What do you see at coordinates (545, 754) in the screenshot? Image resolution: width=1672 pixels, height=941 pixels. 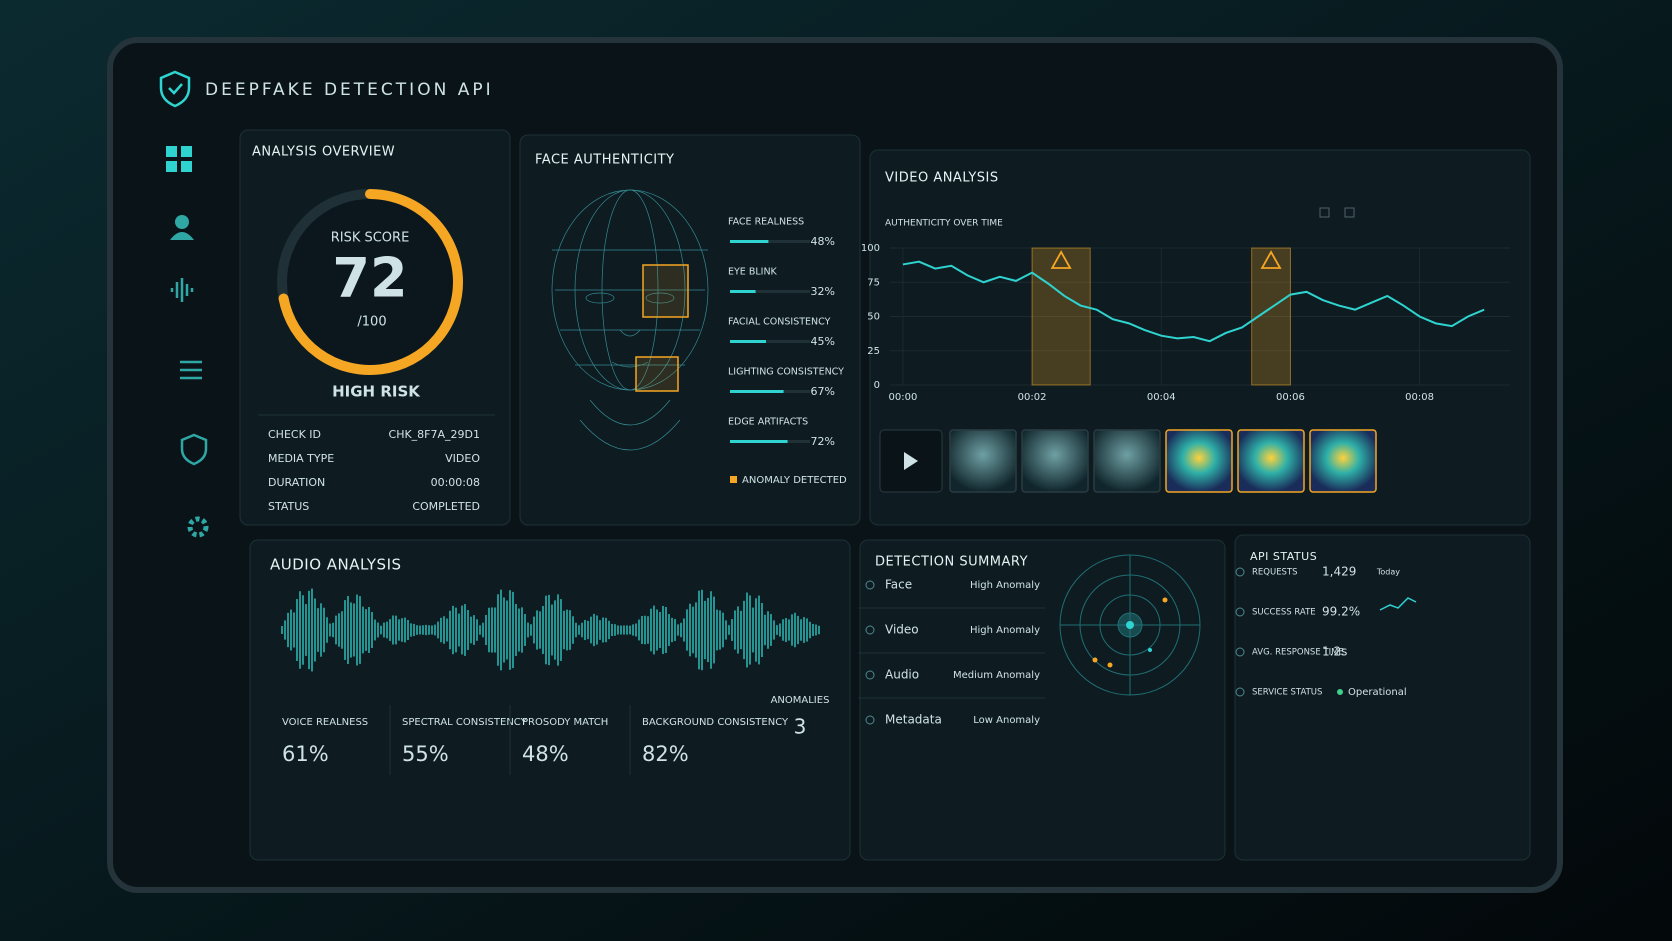 I see `audio-metric-value: 48%` at bounding box center [545, 754].